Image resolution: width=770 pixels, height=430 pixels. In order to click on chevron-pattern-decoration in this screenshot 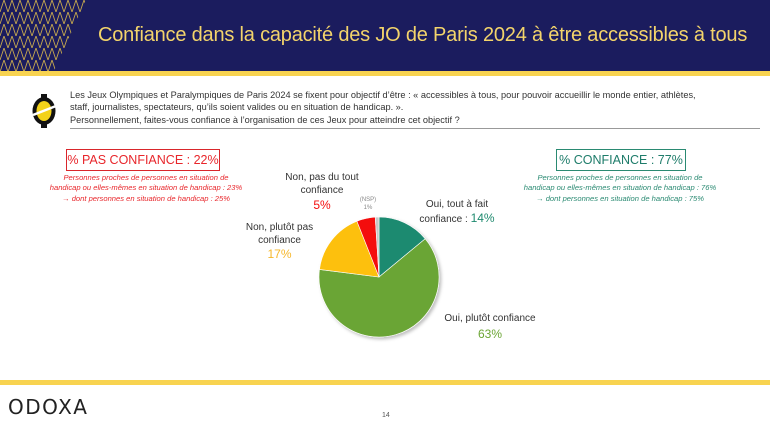, I will do `click(43, 35)`.